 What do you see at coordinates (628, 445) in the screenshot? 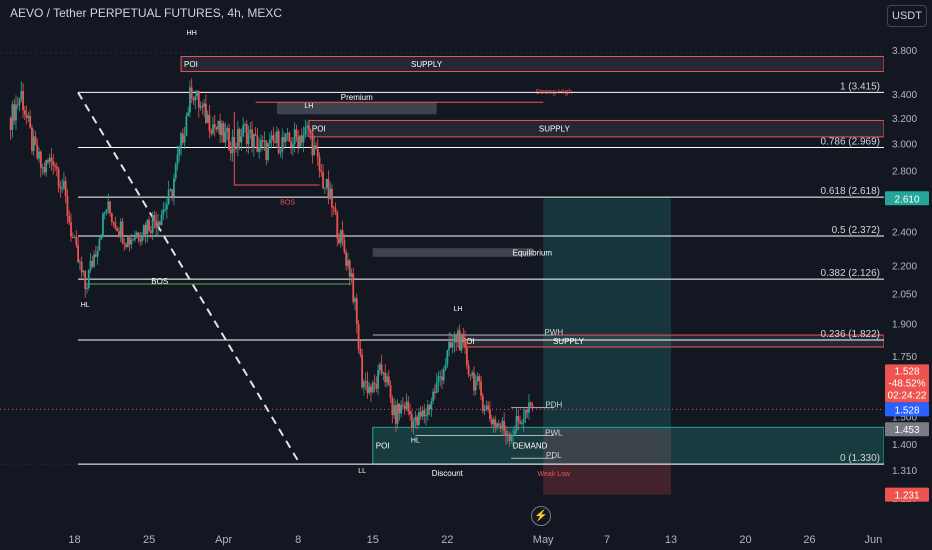
I see `demand-zone` at bounding box center [628, 445].